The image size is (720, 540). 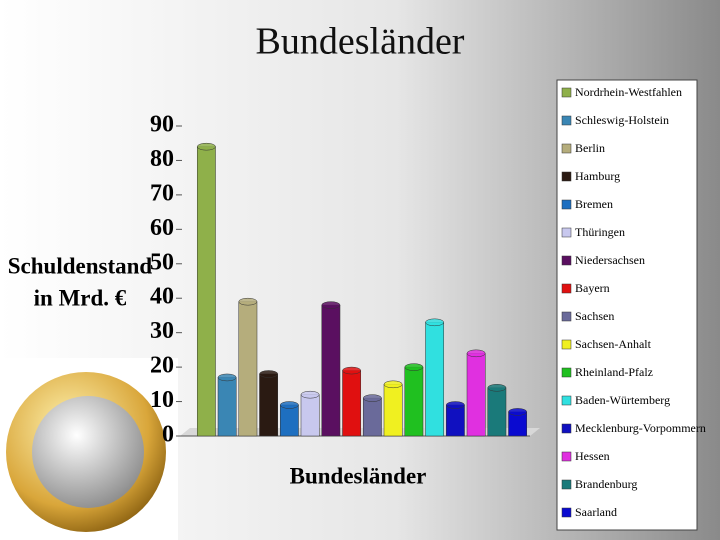 What do you see at coordinates (162, 228) in the screenshot?
I see `y-tick-label: 60` at bounding box center [162, 228].